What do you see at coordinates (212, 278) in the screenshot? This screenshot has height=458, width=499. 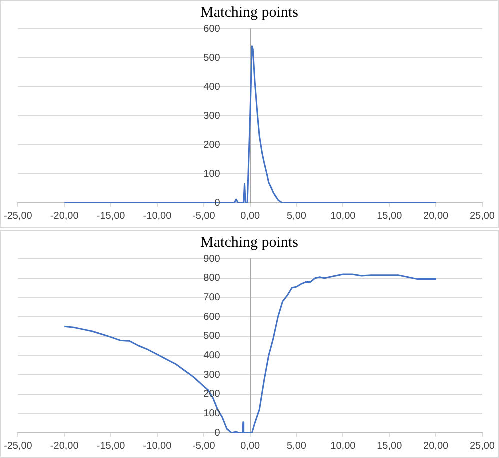 I see `y-tick-label: 800` at bounding box center [212, 278].